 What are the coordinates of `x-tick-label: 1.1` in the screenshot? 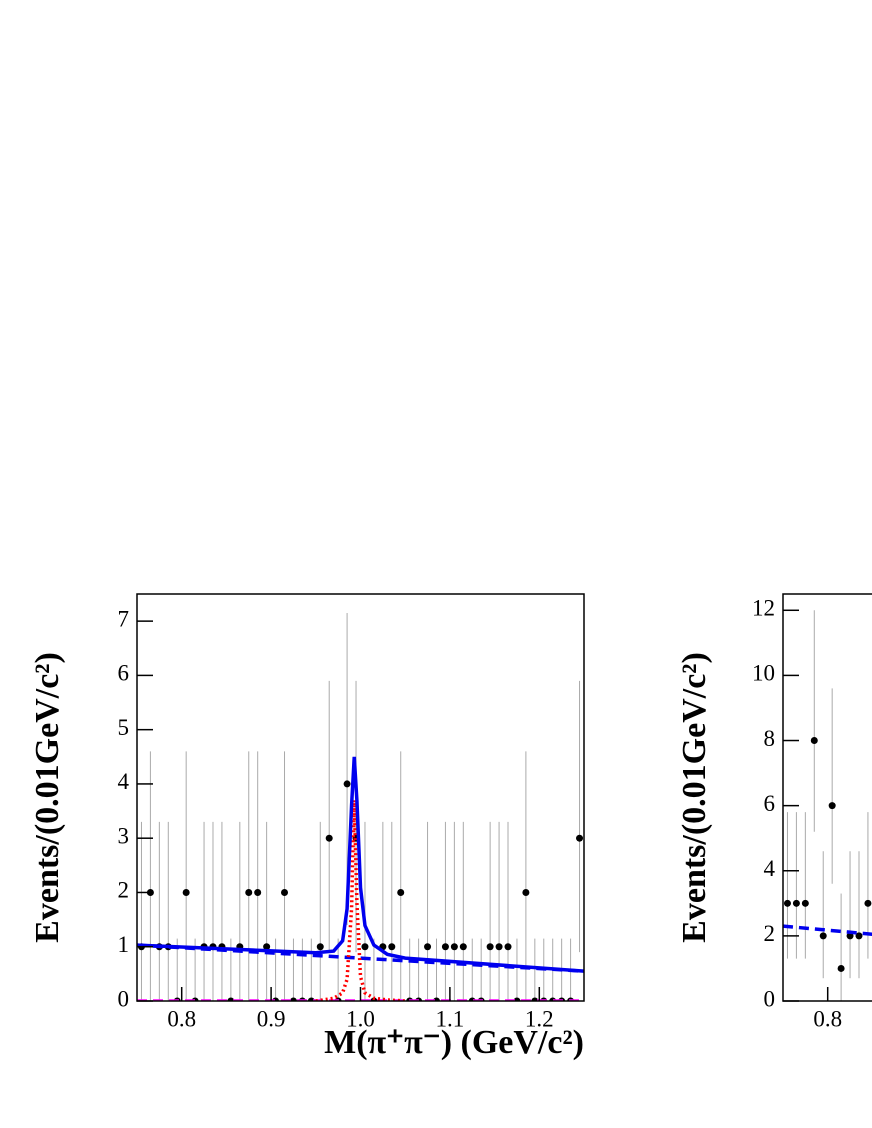 It's located at (450, 1018).